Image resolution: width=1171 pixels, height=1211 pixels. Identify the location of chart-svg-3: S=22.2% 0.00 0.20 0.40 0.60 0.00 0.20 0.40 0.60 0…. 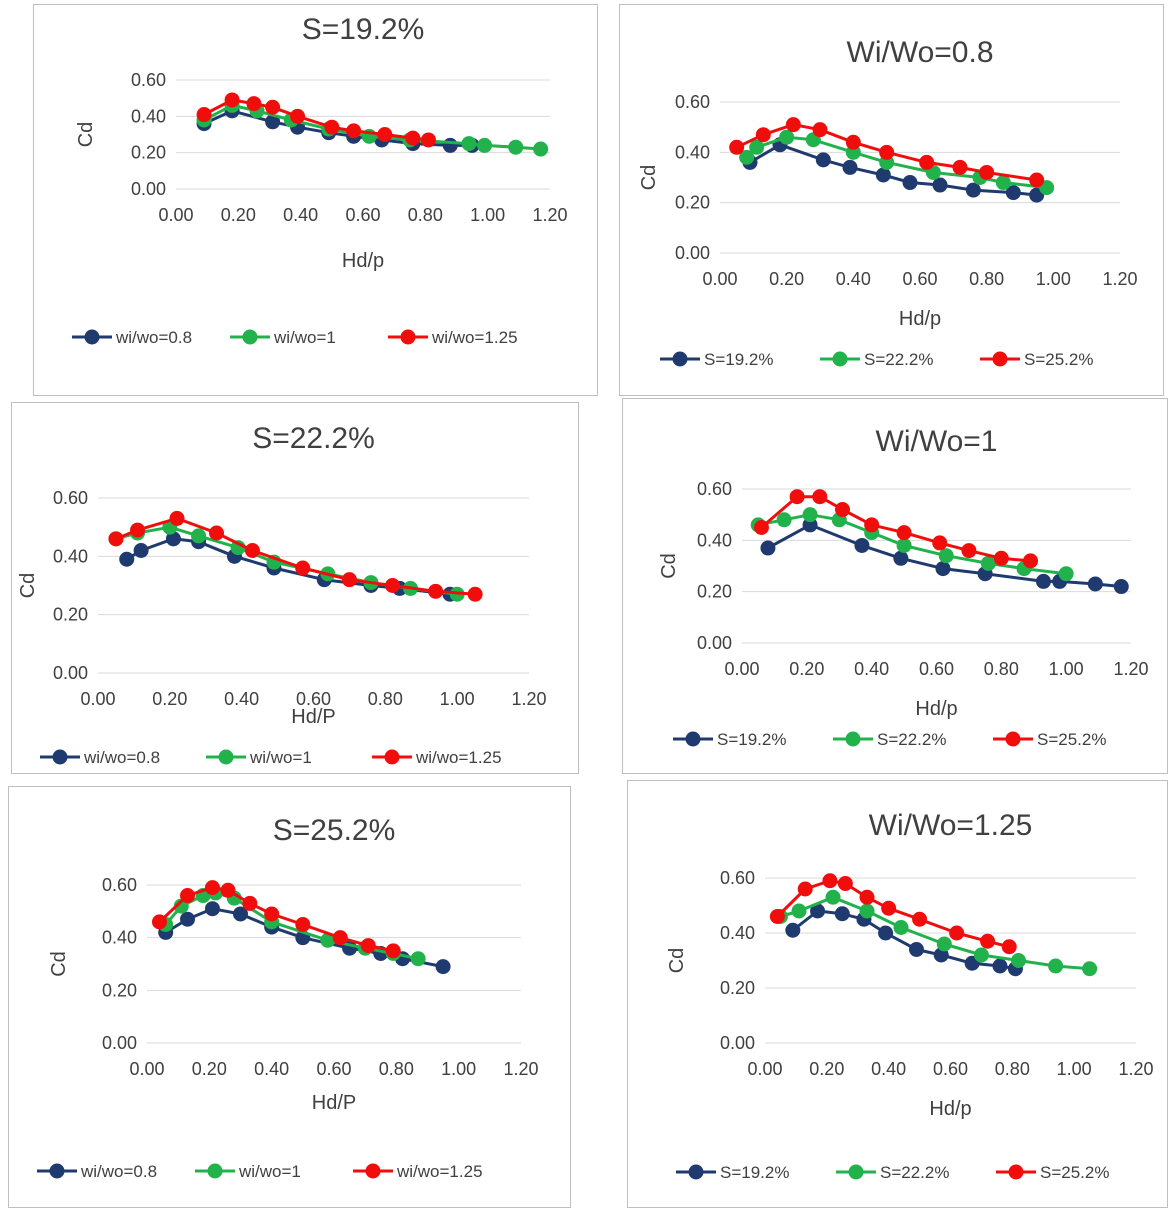
(282, 594).